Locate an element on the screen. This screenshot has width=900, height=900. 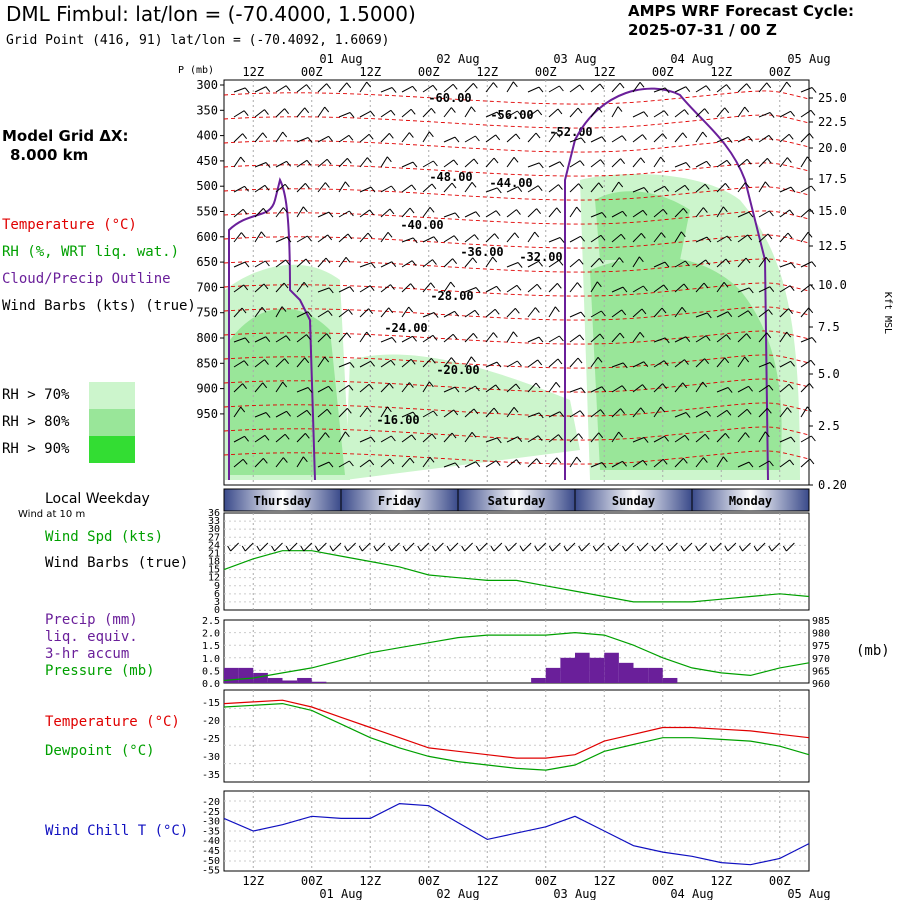
wind-chill-tick: -20 is located at coordinates (211, 802).